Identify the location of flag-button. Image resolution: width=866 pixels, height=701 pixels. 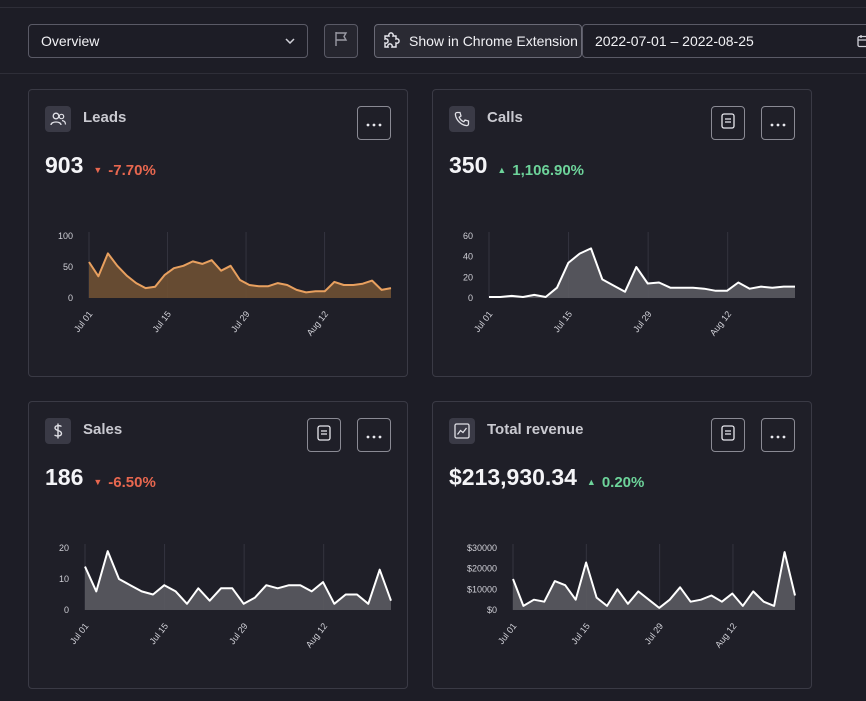
(341, 41).